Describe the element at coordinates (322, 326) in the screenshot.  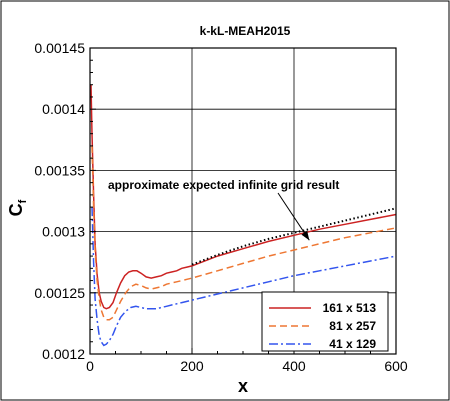
I see `legend-entries: 161 x 513 81 x 257 41 x 129` at that location.